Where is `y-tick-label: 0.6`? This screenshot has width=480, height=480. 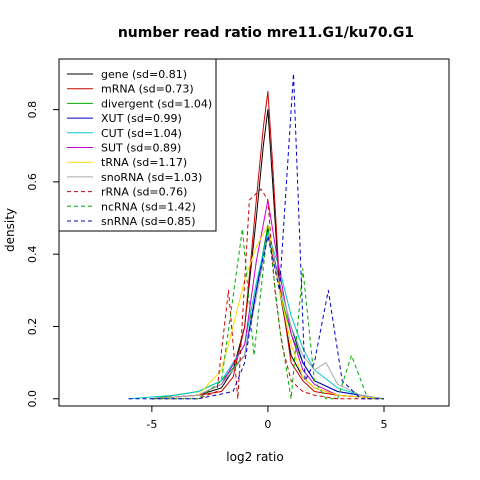 y-tick-label: 0.6 is located at coordinates (32, 182).